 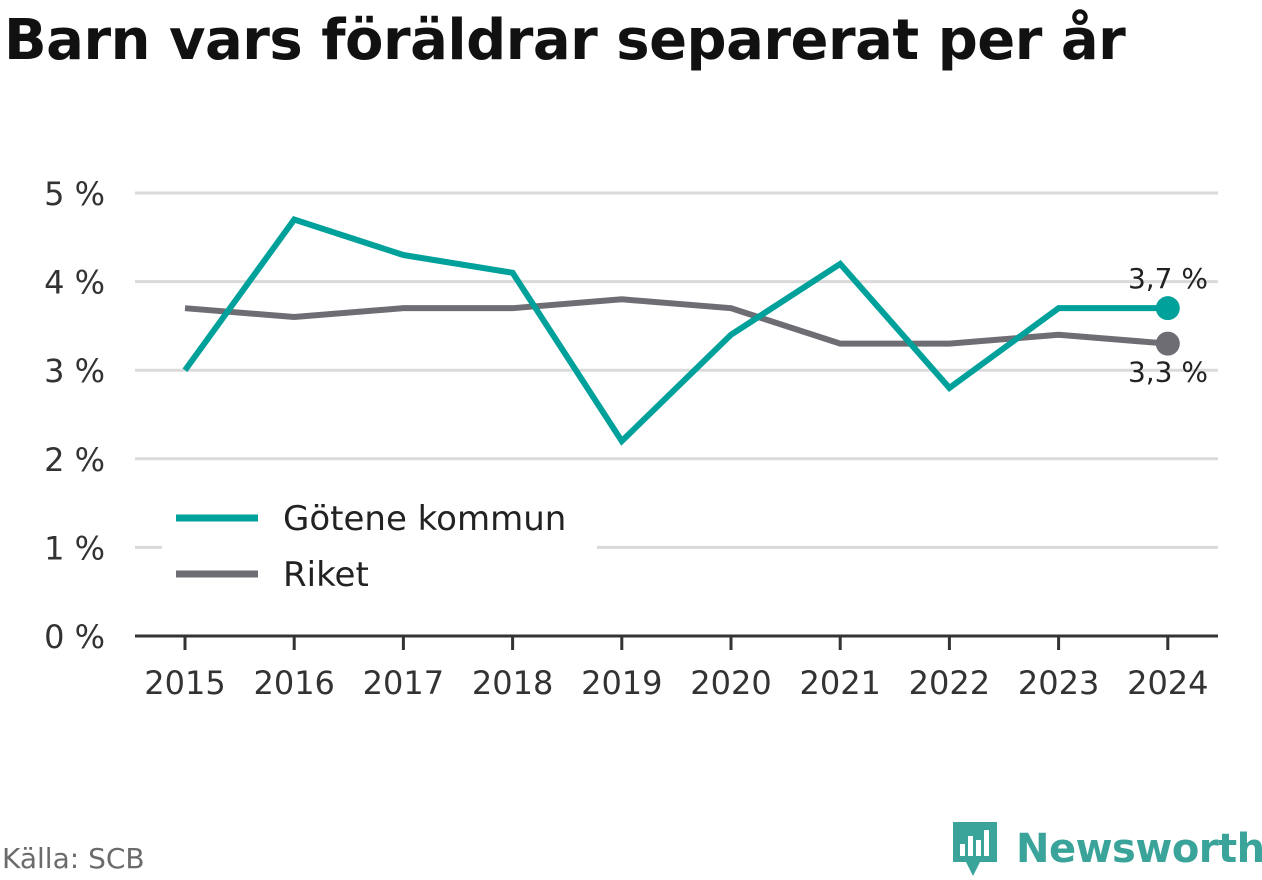 I want to click on end-value-label: 3,7 %, so click(x=1168, y=278).